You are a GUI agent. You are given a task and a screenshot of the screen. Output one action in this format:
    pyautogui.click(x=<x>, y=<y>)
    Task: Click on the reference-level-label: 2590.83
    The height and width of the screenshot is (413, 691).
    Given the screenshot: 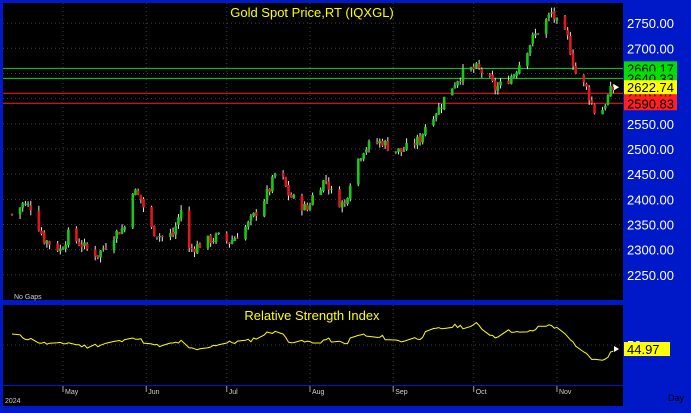 What is the action you would take?
    pyautogui.click(x=650, y=103)
    